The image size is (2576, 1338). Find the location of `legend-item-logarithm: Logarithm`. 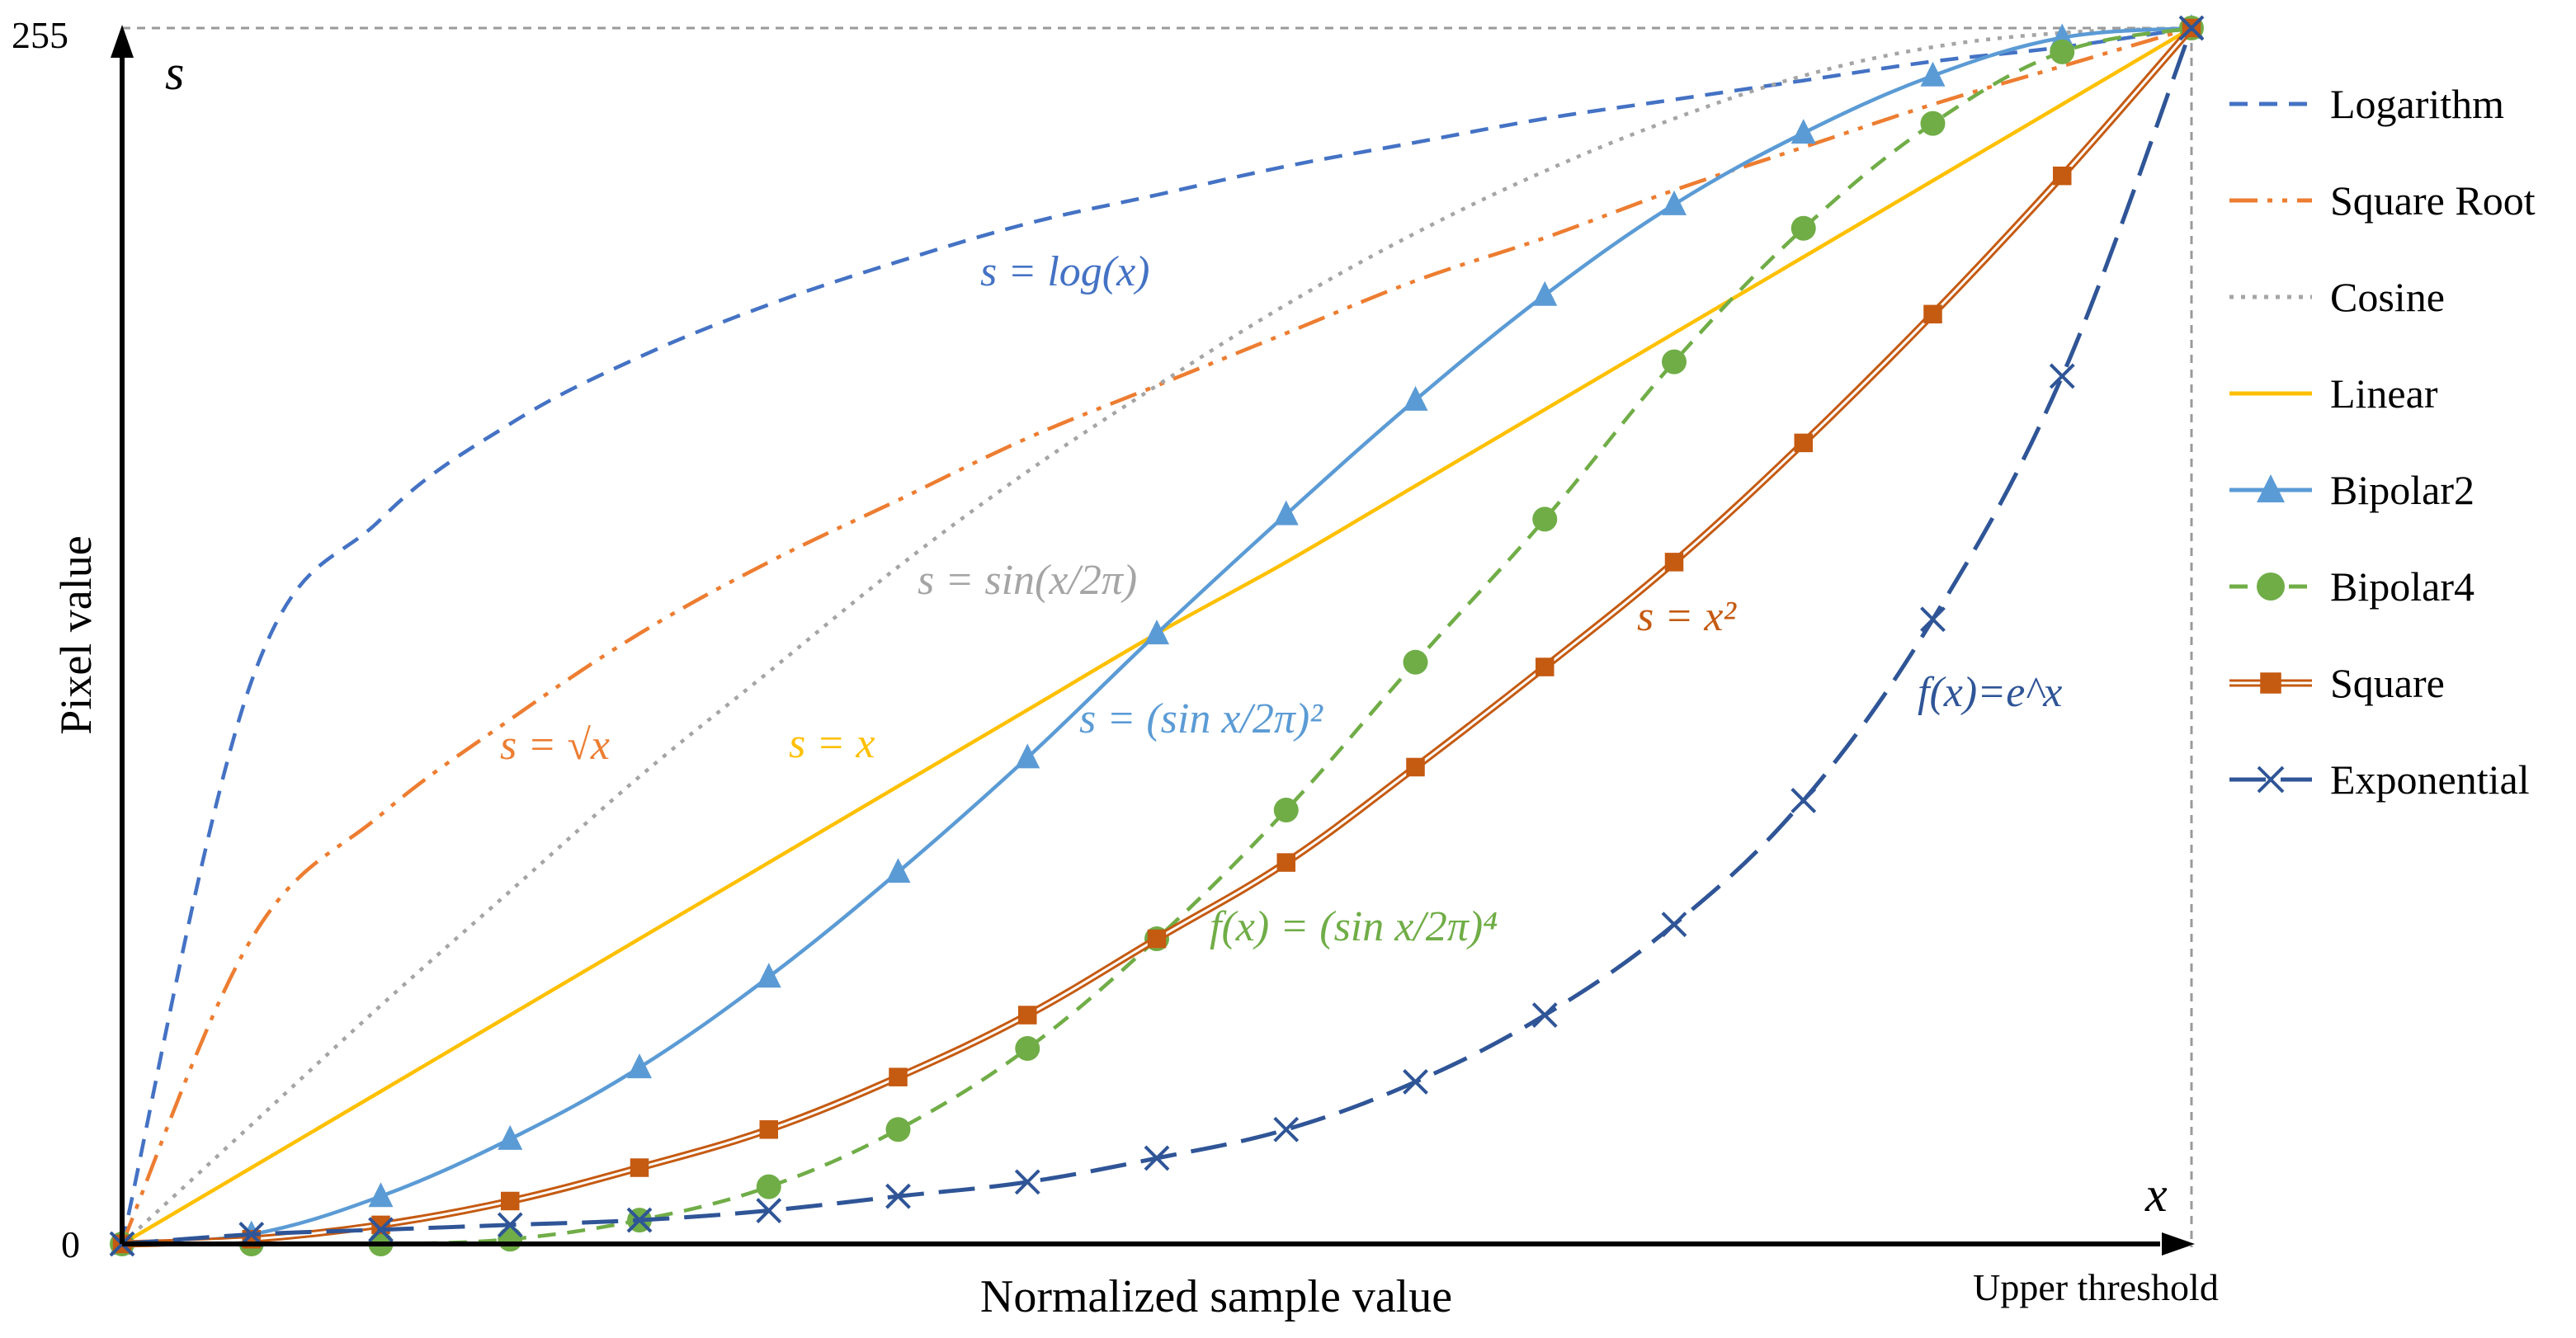

legend-item-logarithm: Logarithm is located at coordinates (2366, 104).